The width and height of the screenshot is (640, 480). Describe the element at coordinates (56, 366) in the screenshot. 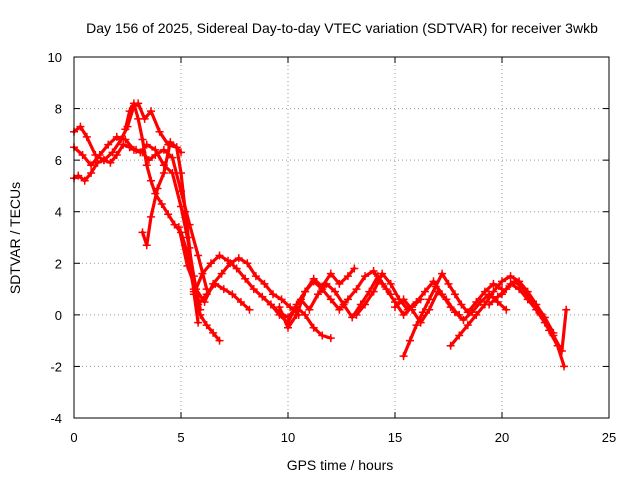

I see `y-tick-label: -2` at that location.